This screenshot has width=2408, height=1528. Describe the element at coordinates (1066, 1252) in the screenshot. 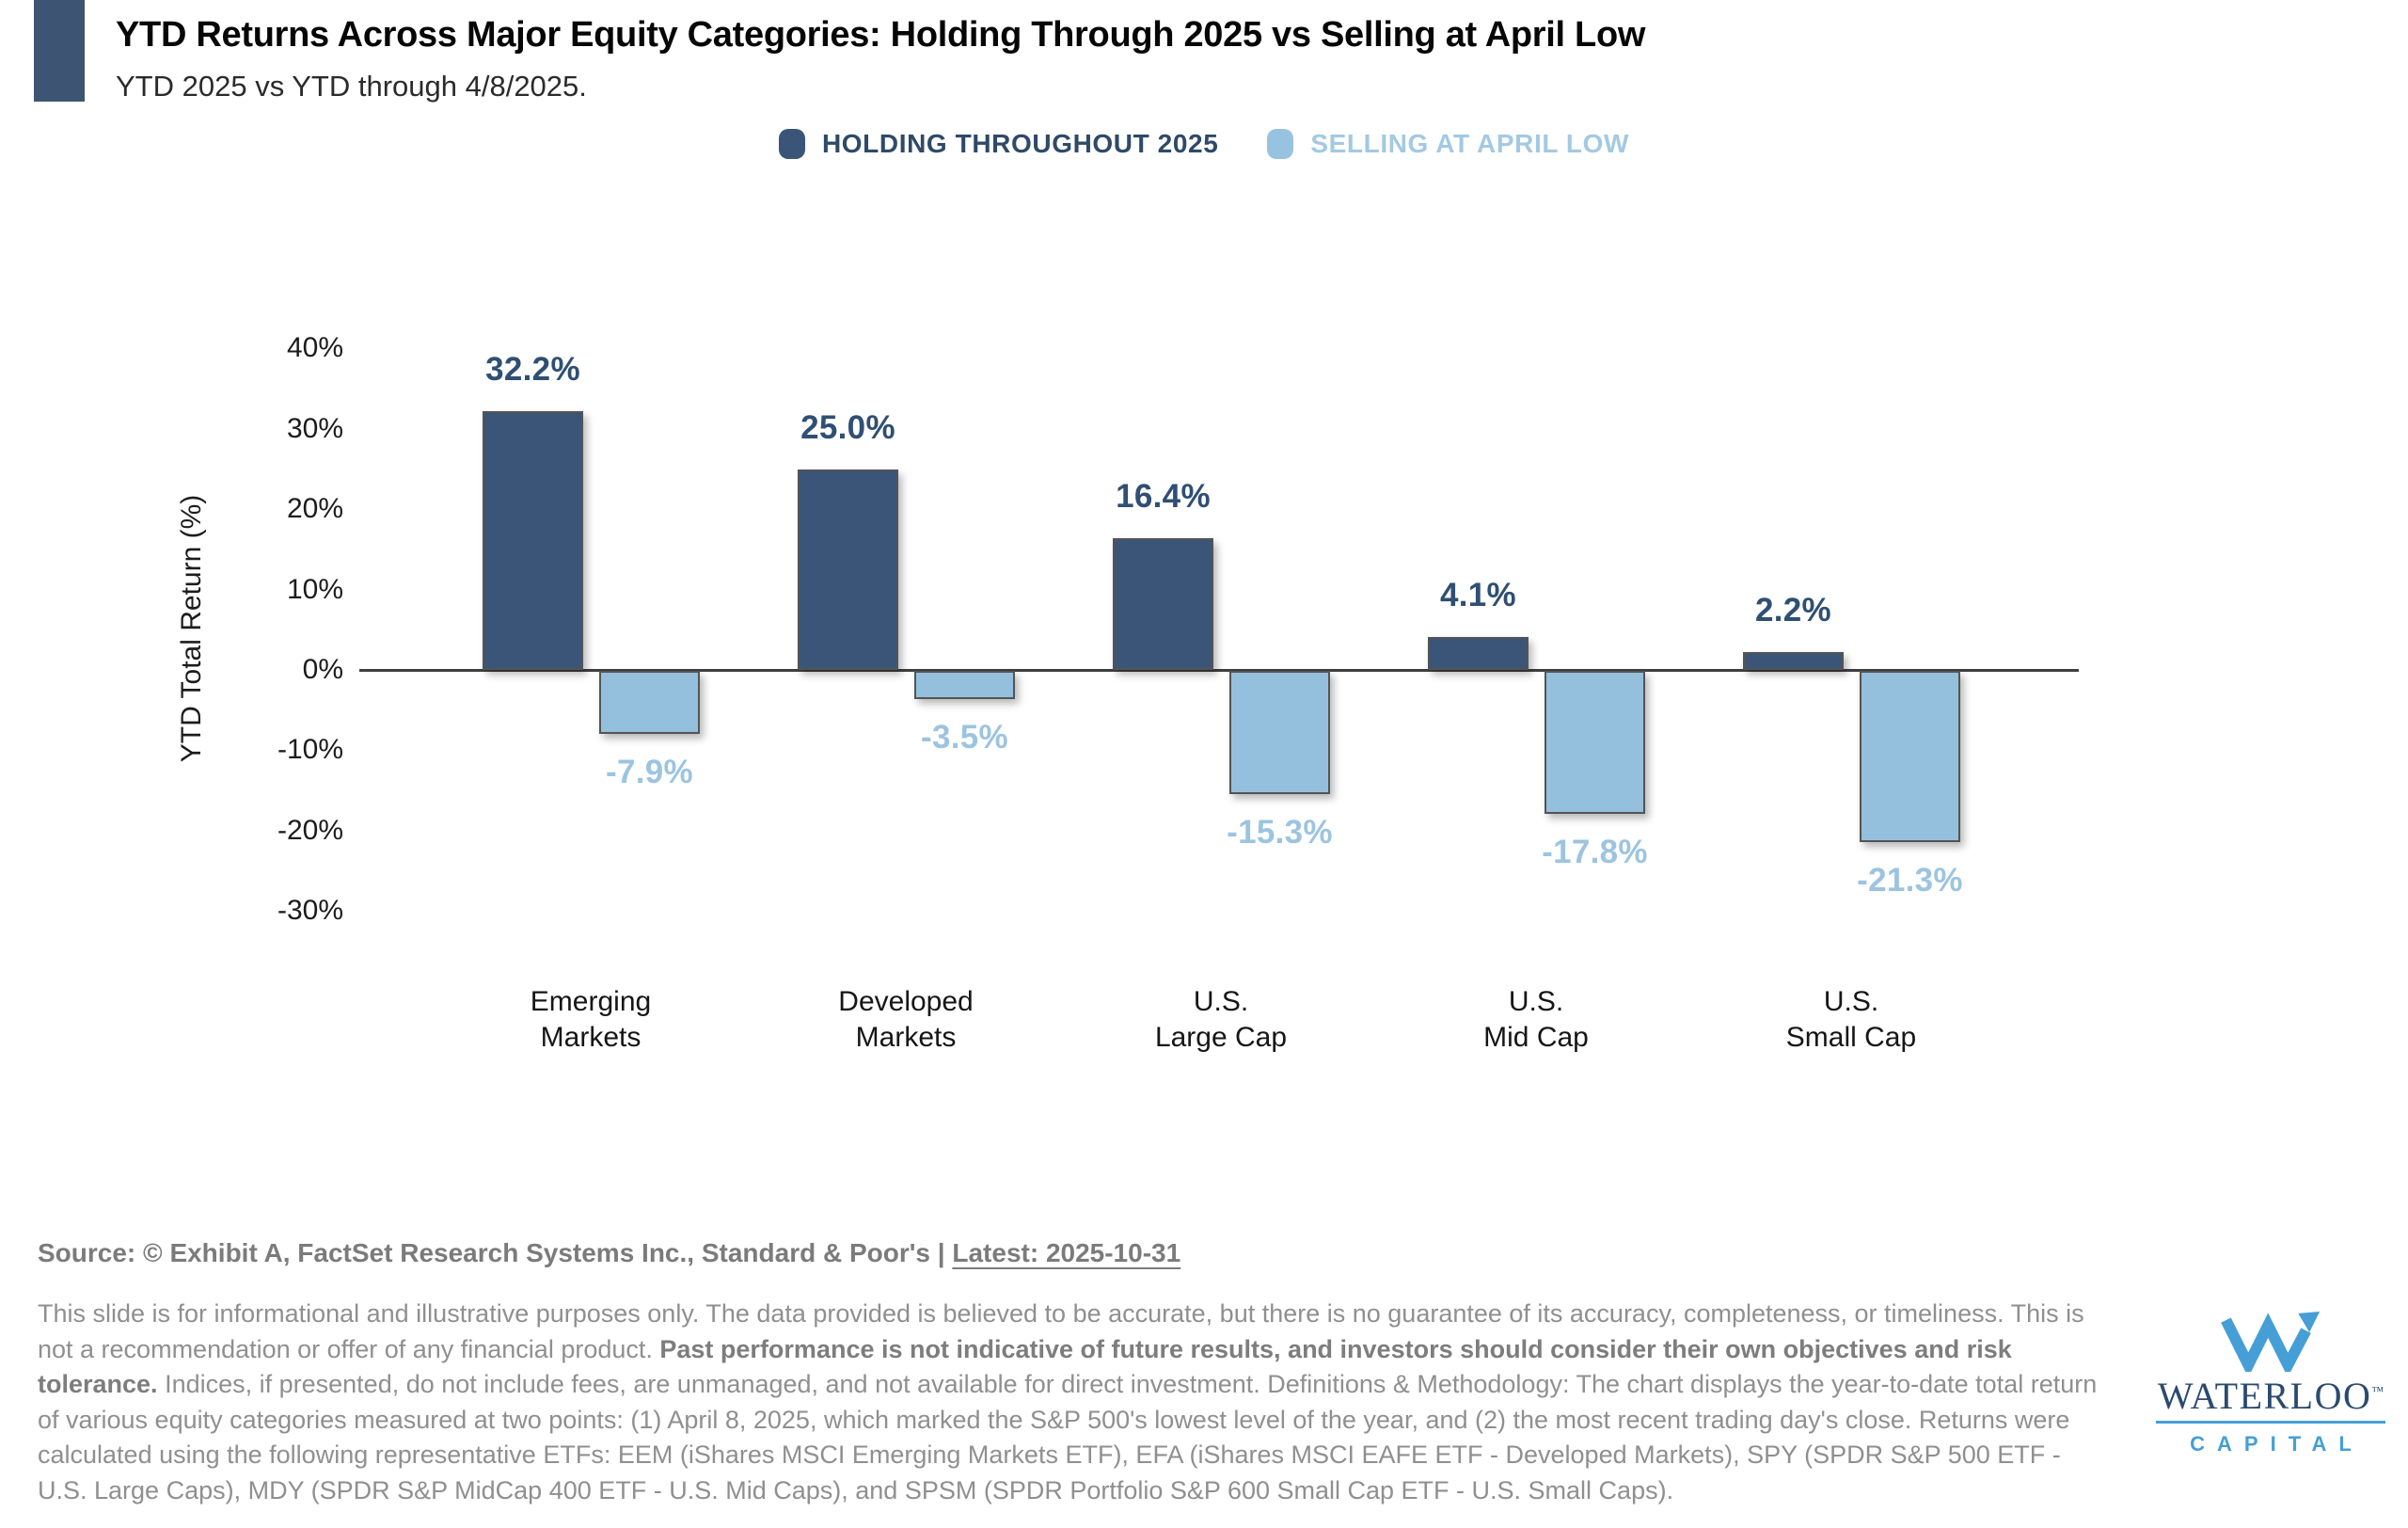

I see `source-latest-link: Latest: 2025-10-31` at that location.